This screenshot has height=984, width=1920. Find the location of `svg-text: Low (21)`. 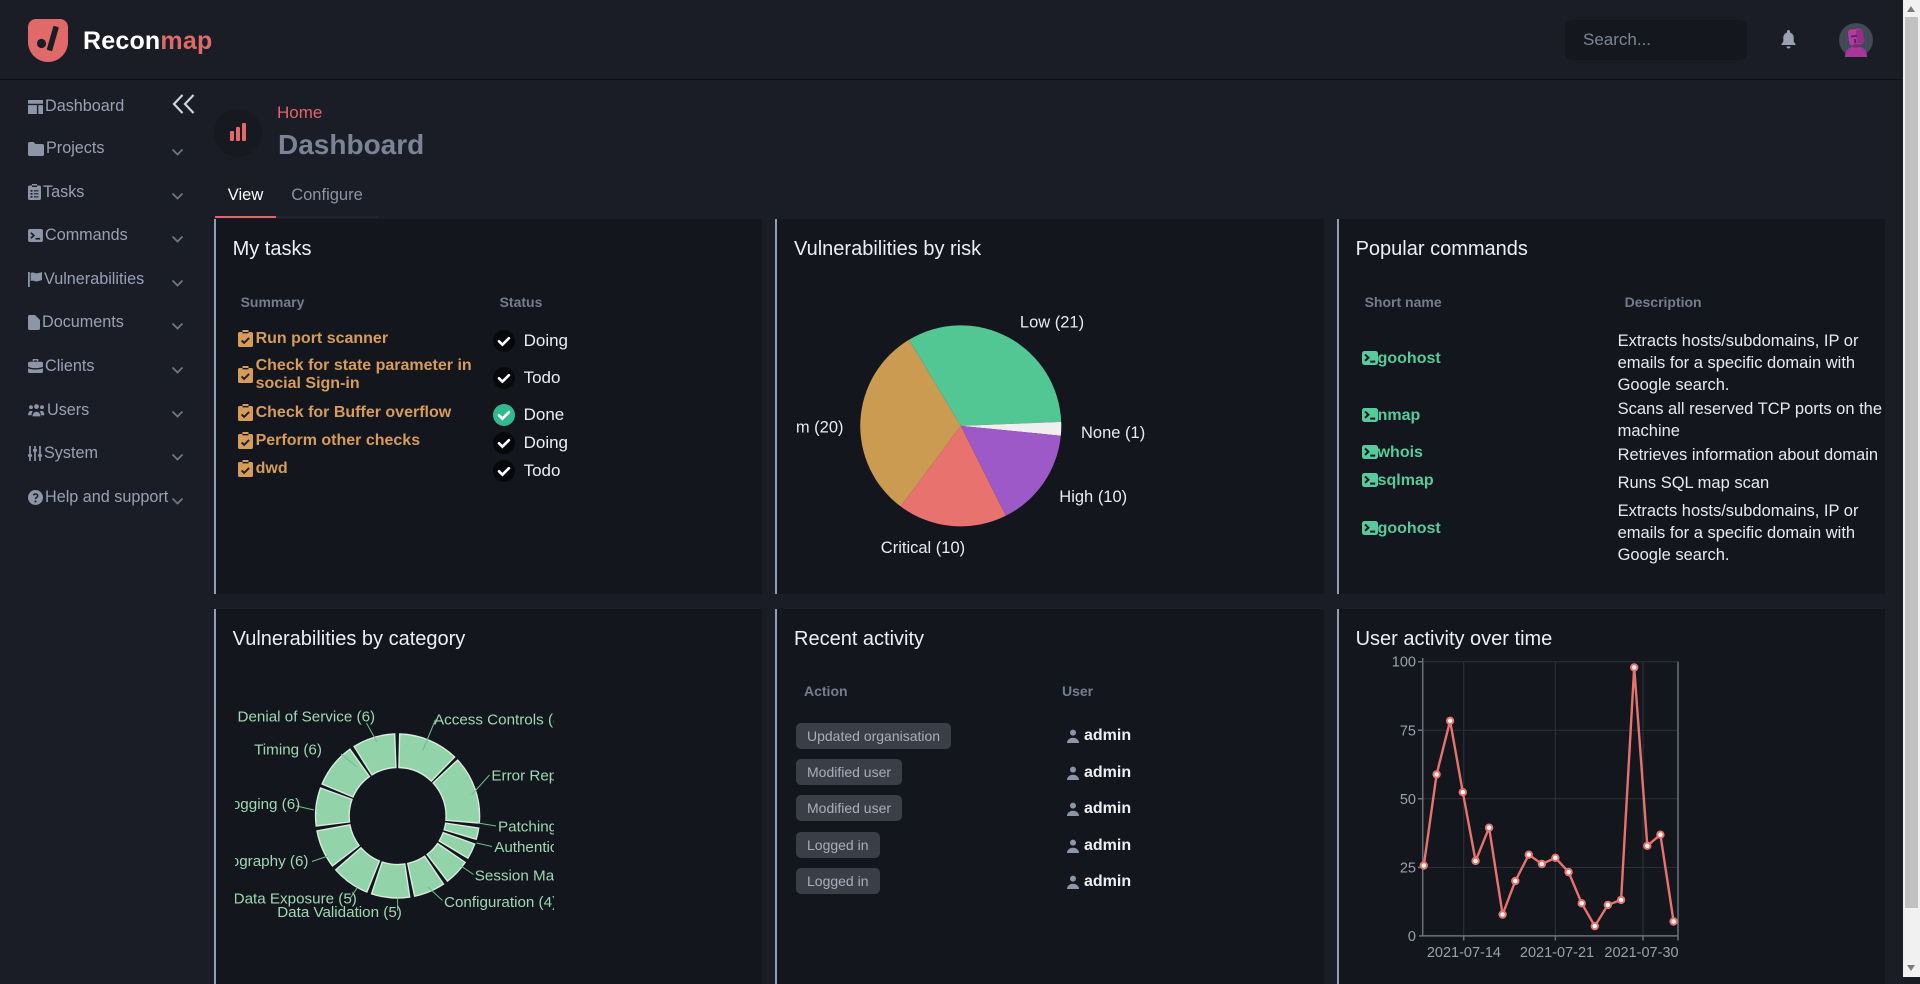

svg-text: Low (21) is located at coordinates (1051, 322).